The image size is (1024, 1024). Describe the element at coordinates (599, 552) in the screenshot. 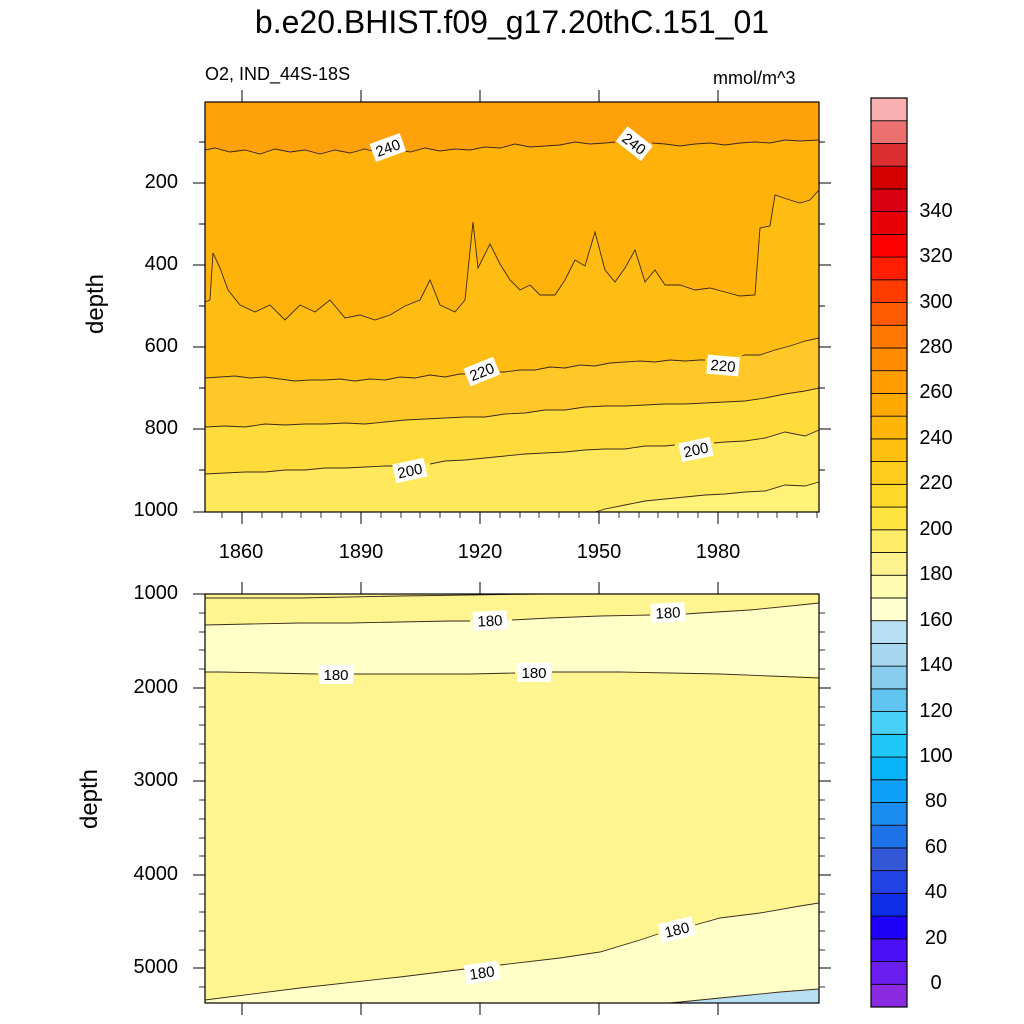

I see `x-tick: 1950` at that location.